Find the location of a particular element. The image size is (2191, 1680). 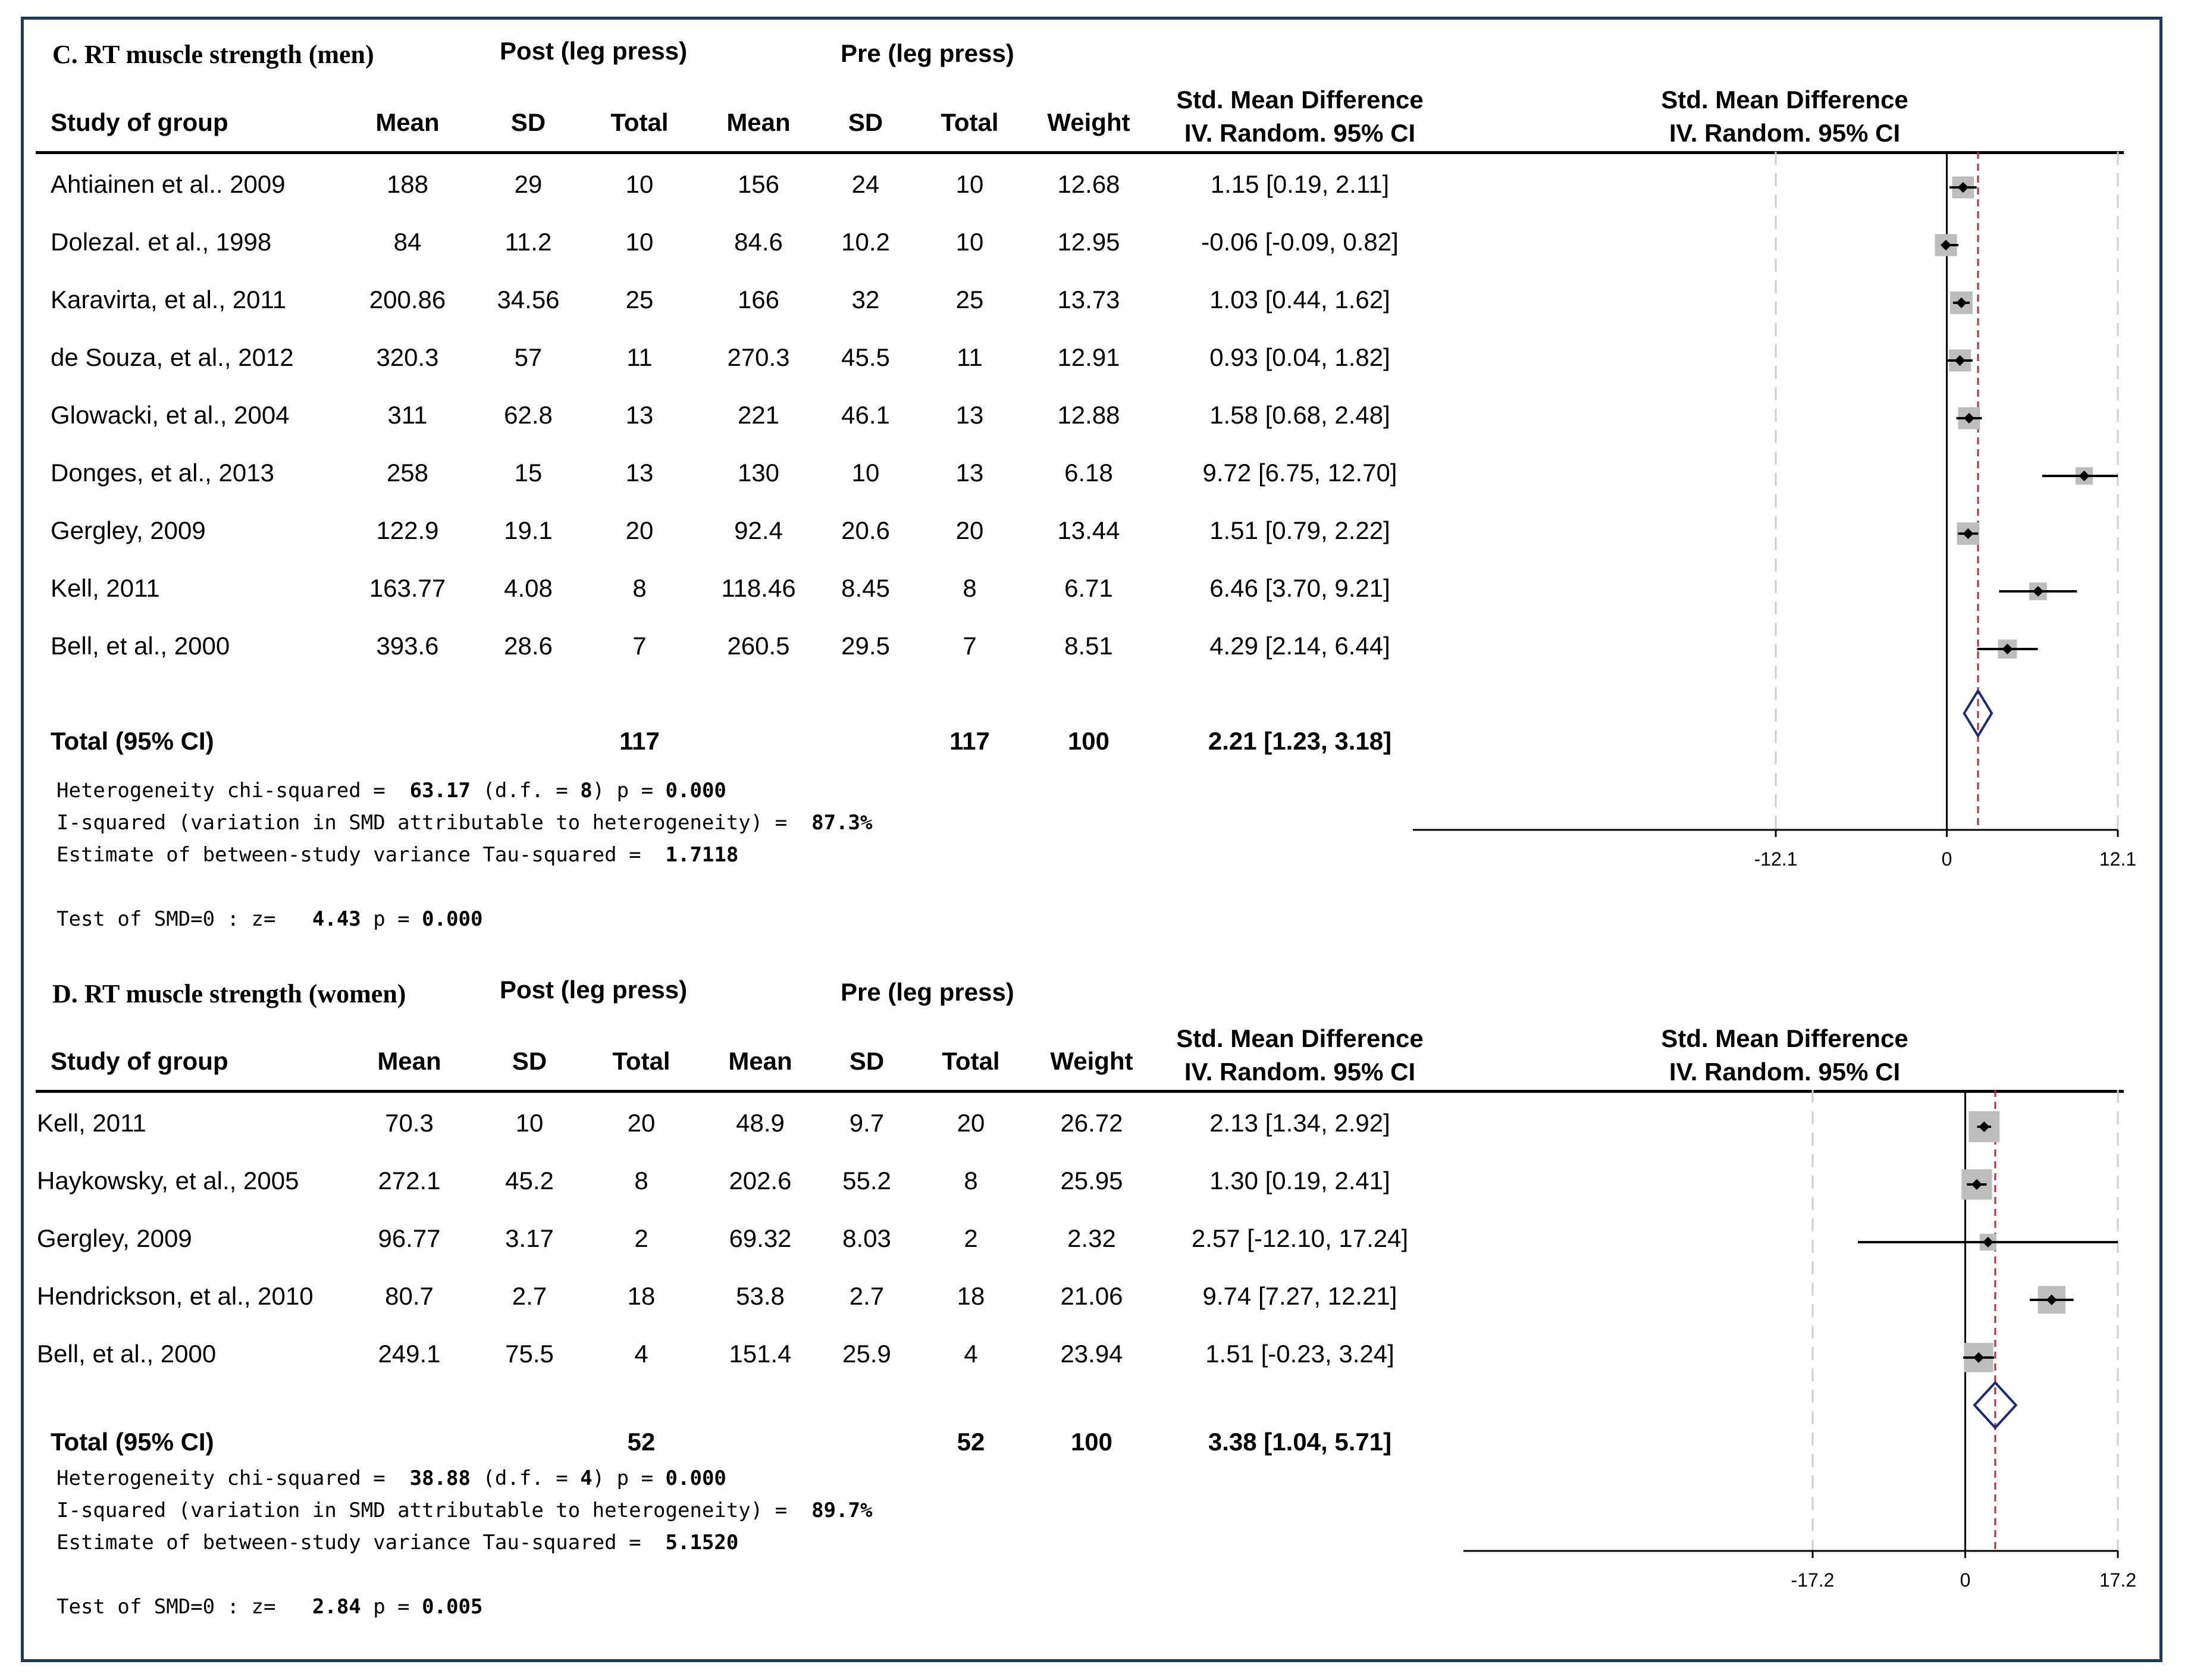

cell-weight: 12.68 is located at coordinates (1088, 184).